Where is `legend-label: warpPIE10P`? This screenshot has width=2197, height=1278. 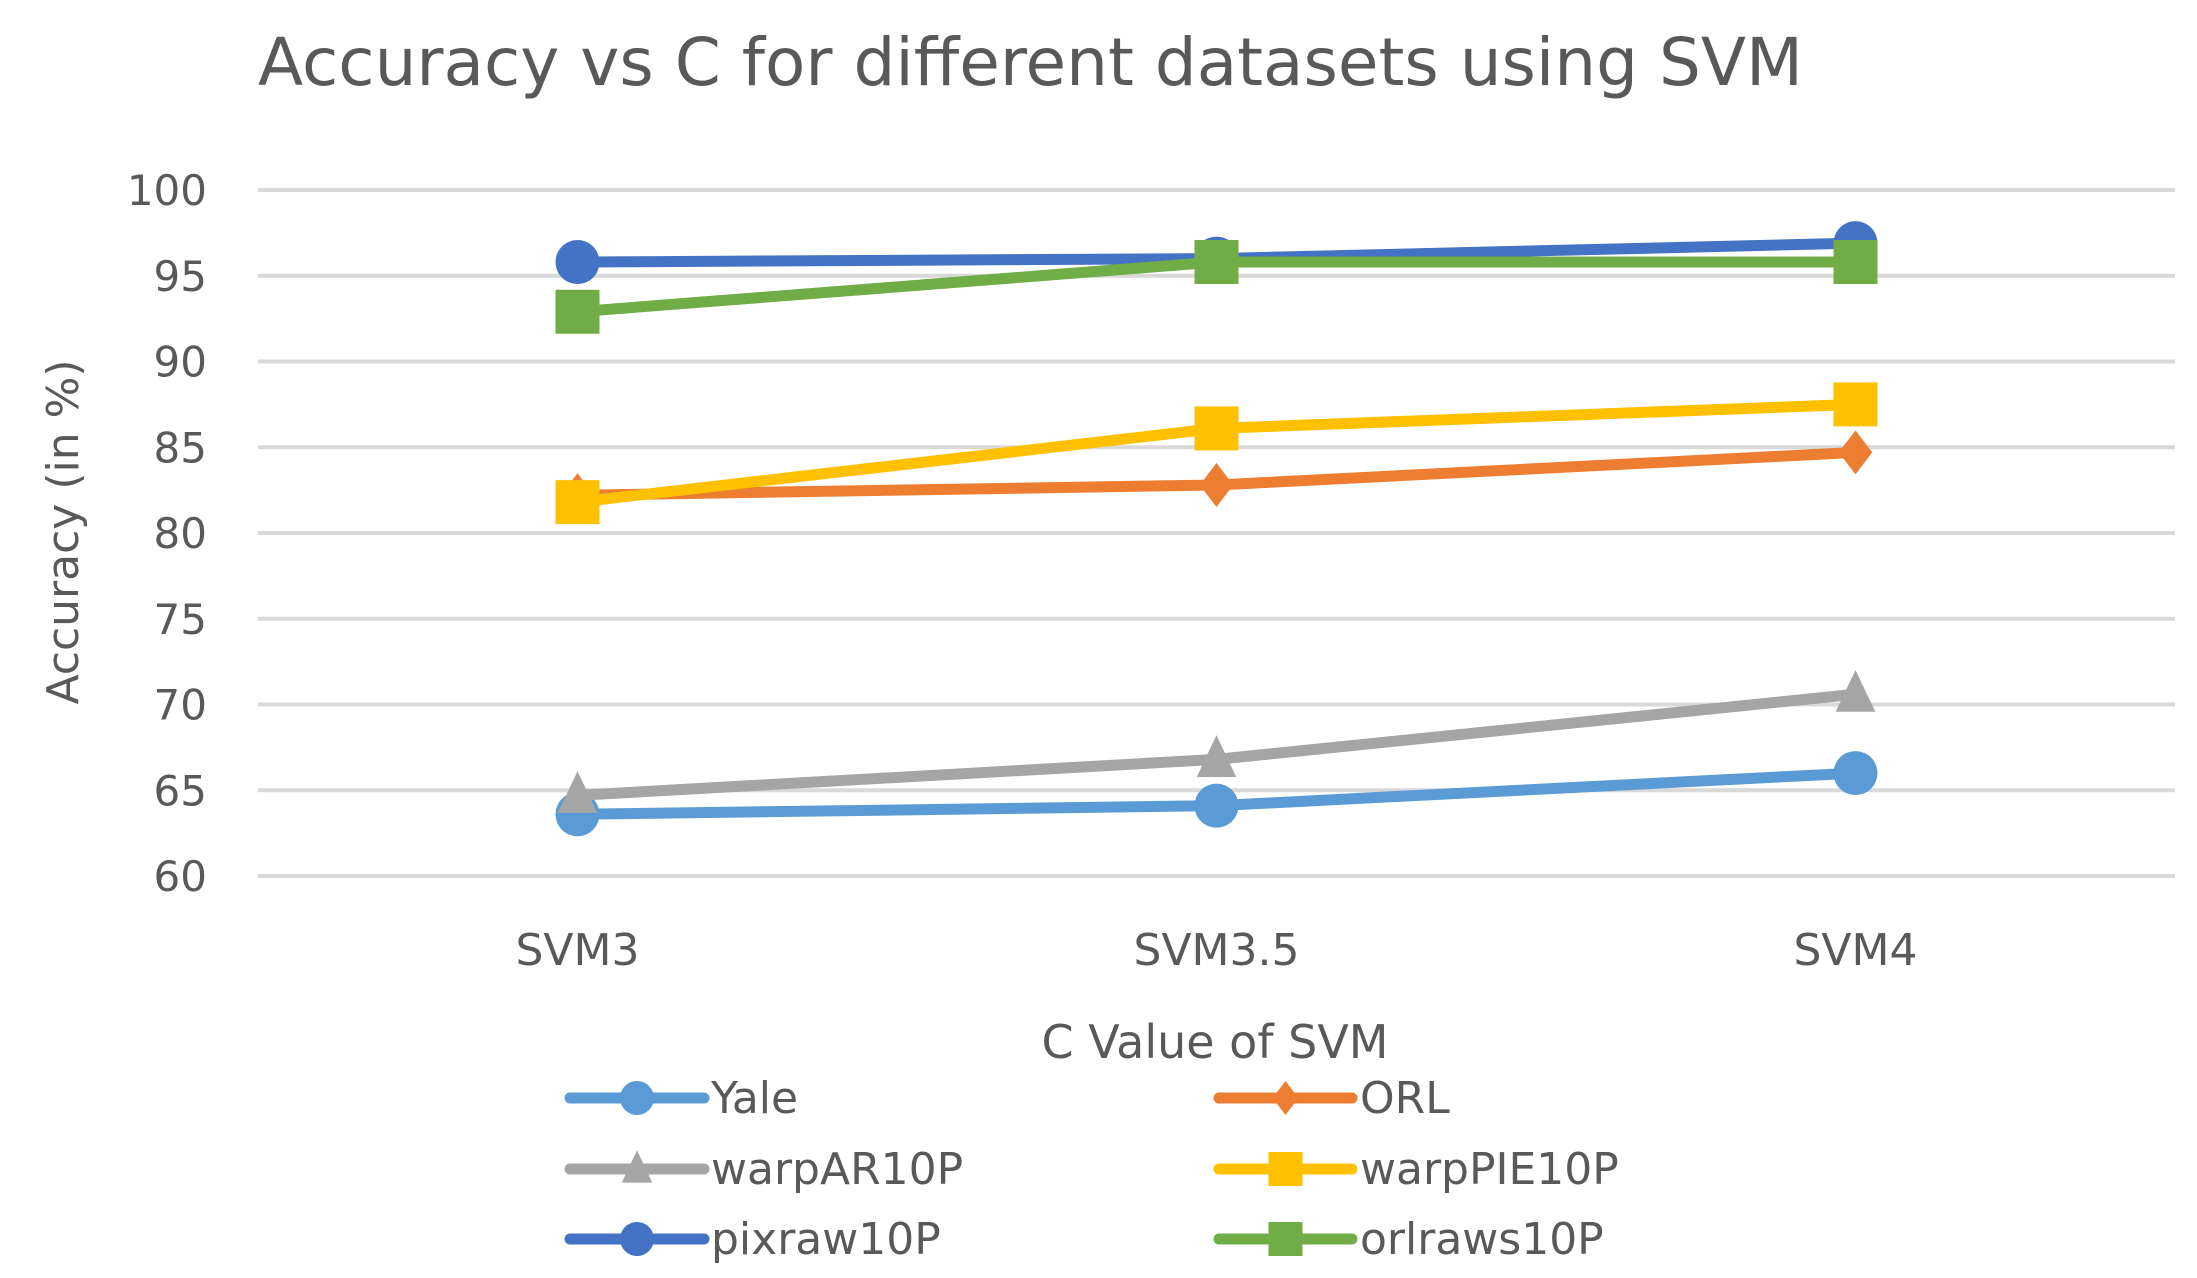 legend-label: warpPIE10P is located at coordinates (1489, 1169).